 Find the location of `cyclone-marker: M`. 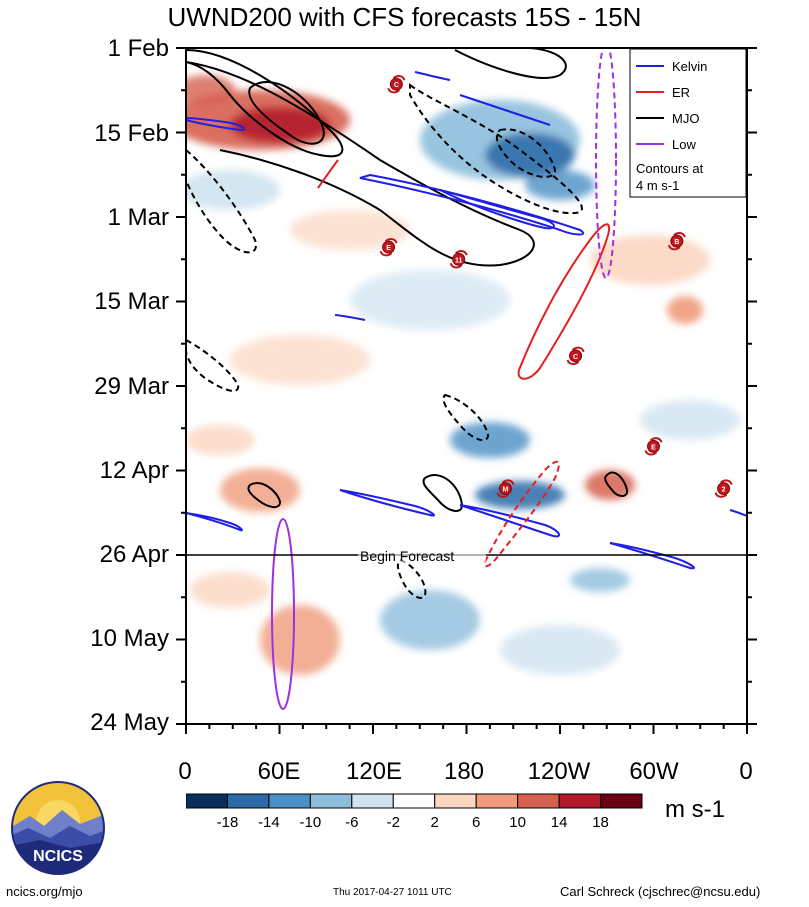

cyclone-marker: M is located at coordinates (801, 555).